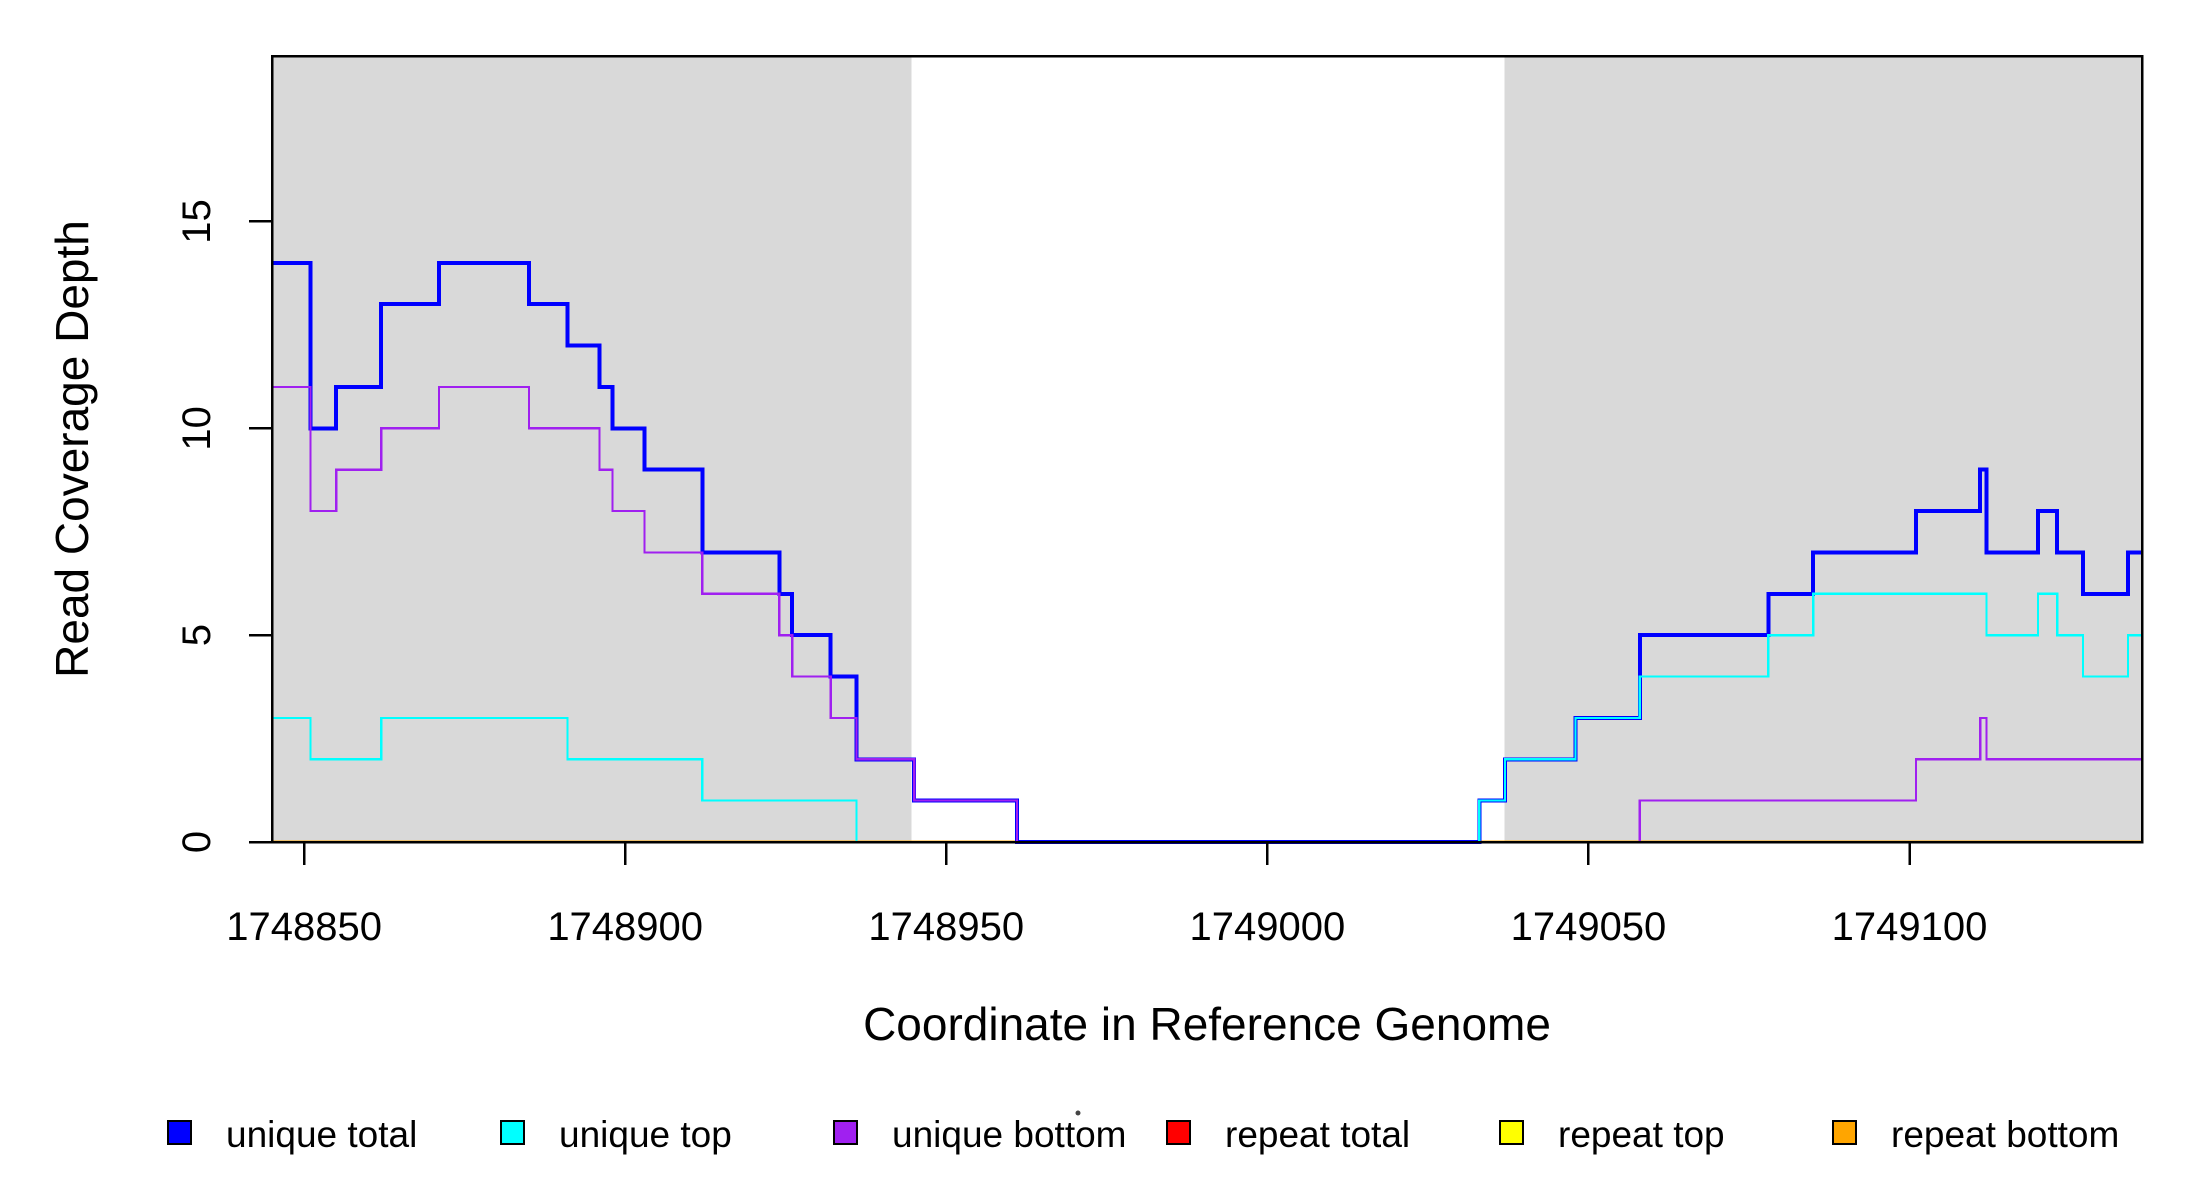 The width and height of the screenshot is (2200, 1200). I want to click on x-tick-label: 1749050, so click(1589, 927).